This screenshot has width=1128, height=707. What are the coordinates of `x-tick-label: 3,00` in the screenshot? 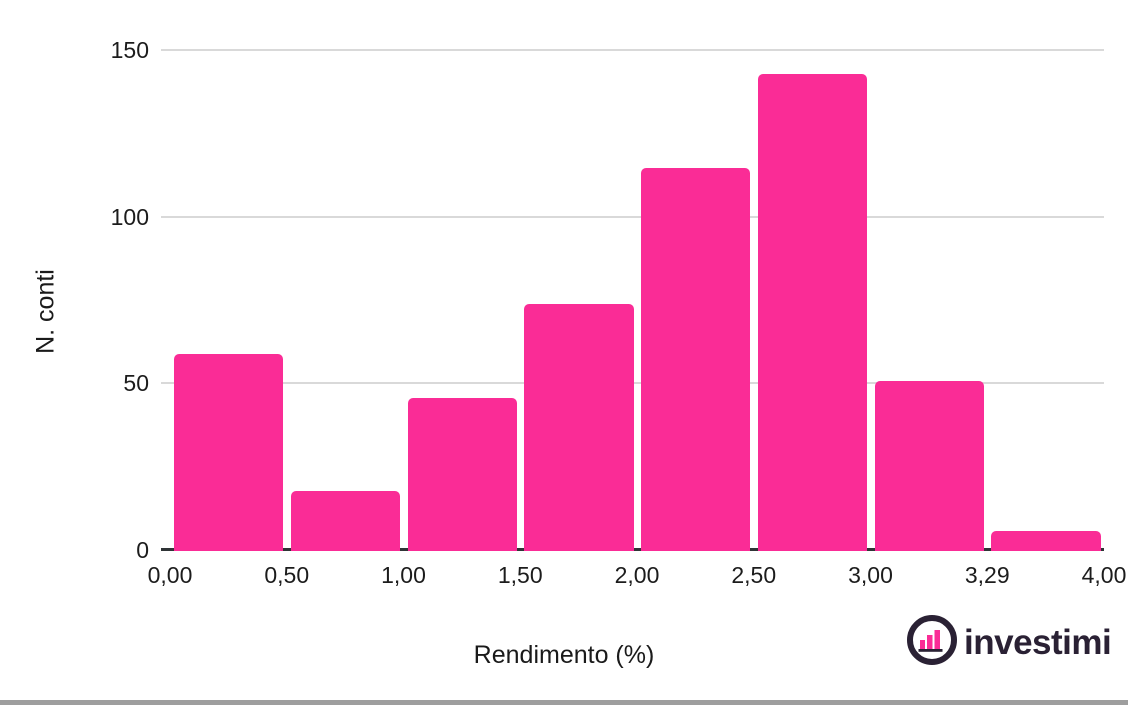 It's located at (870, 575).